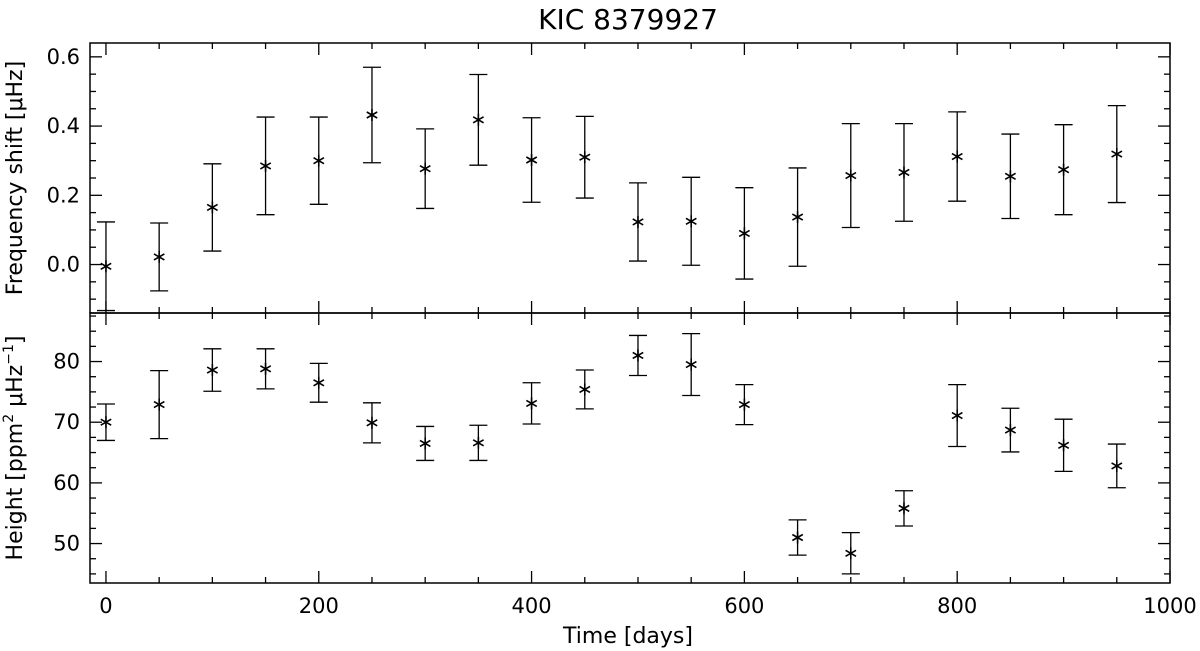  What do you see at coordinates (63, 126) in the screenshot?
I see `frequency-shift-y-tick-label: 0.4` at bounding box center [63, 126].